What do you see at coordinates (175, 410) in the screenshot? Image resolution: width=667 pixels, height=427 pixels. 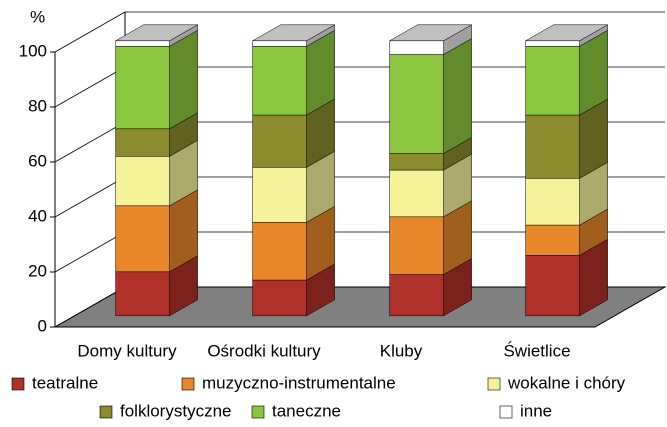 I see `legend-label: folklorystyczne` at bounding box center [175, 410].